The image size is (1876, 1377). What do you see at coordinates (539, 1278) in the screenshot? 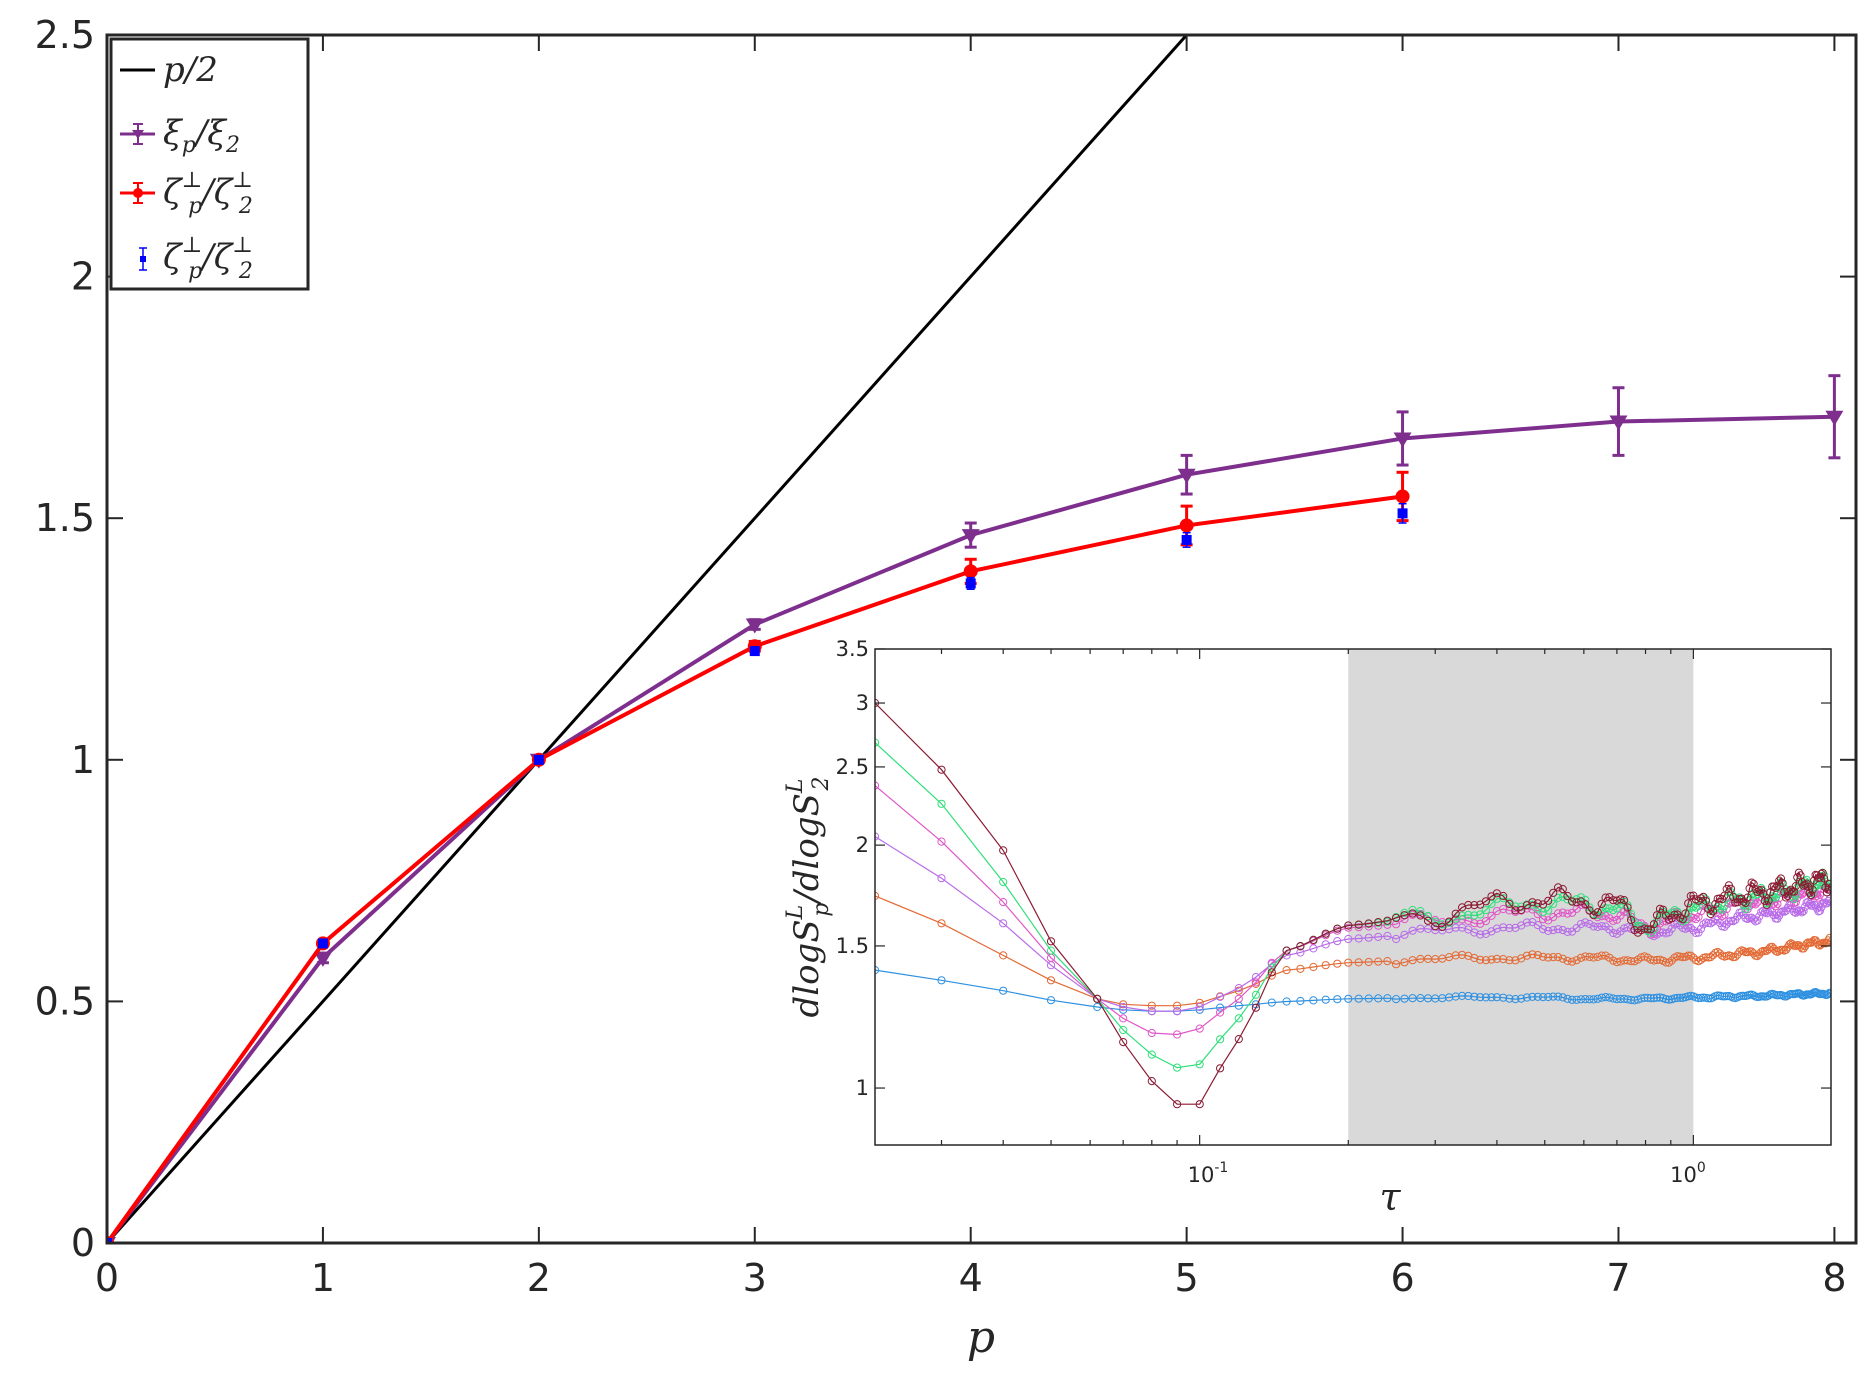
I see `x-tick-label: 2` at bounding box center [539, 1278].